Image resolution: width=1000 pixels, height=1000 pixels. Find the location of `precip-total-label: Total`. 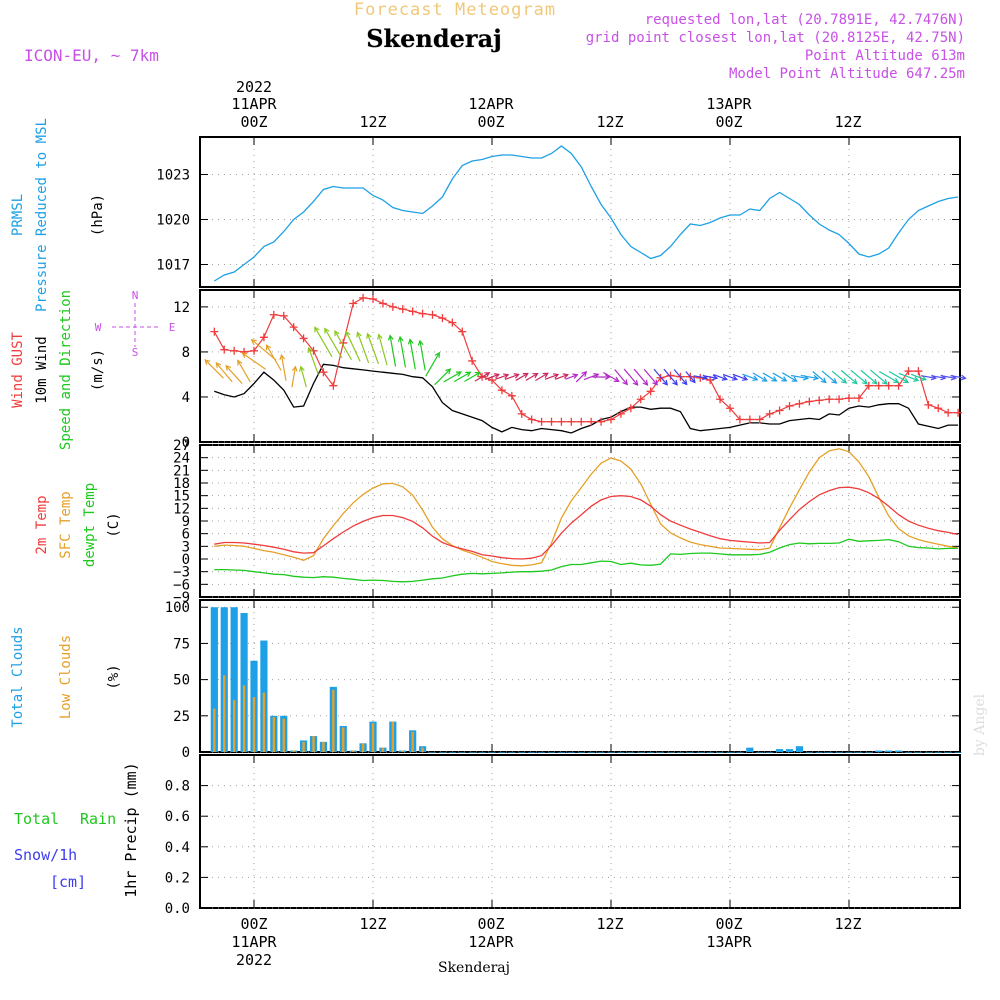

precip-total-label: Total is located at coordinates (36, 819).